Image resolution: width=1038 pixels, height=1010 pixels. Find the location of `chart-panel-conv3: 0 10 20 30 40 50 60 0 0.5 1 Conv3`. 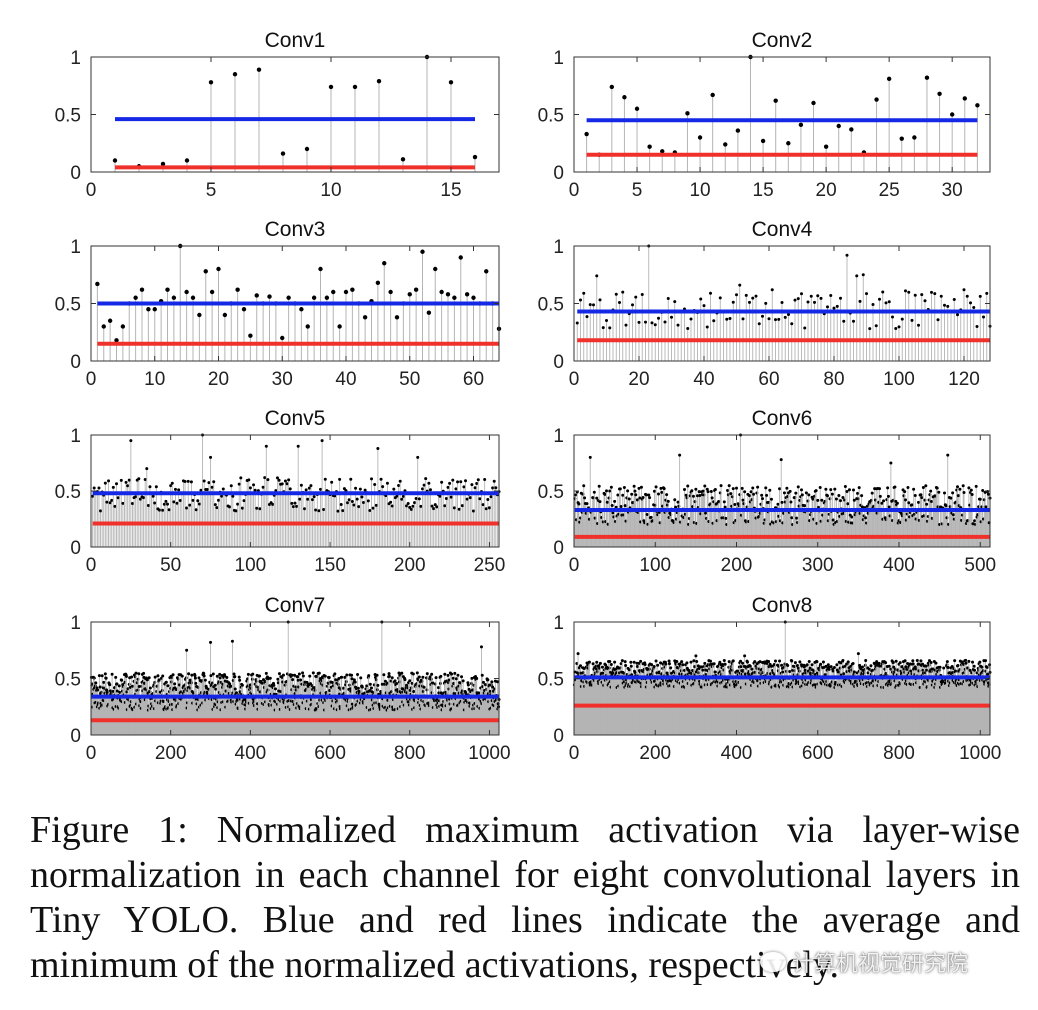

chart-panel-conv3: 0 10 20 30 40 50 60 0 0.5 1 Conv3 is located at coordinates (278, 304).